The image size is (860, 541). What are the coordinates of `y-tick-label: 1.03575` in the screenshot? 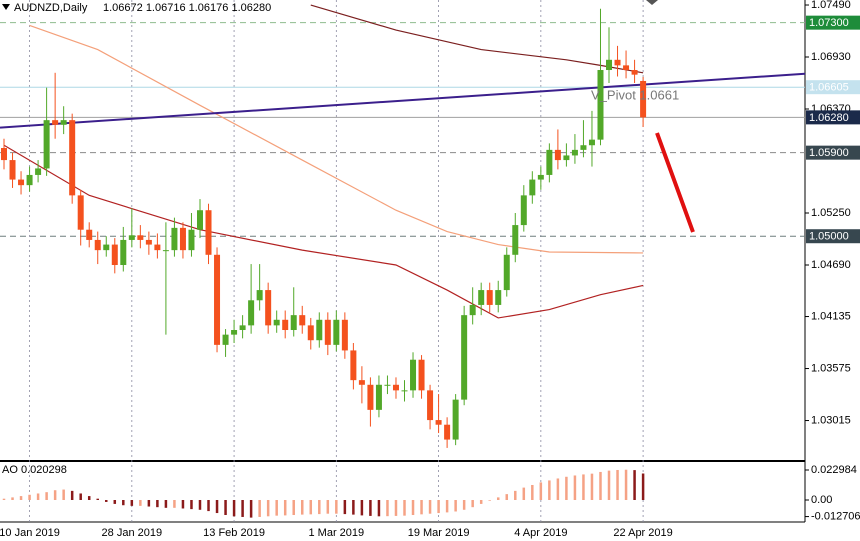 It's located at (831, 368).